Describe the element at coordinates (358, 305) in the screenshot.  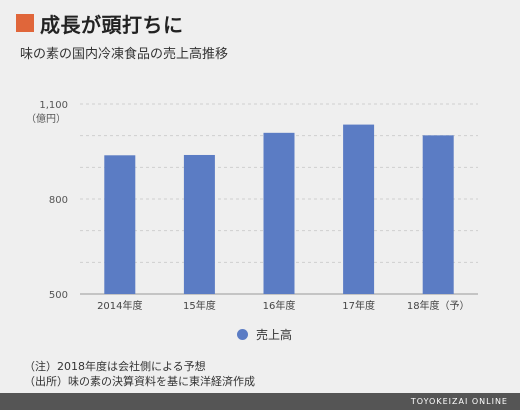
I see `x-tick-label: 17年度` at that location.